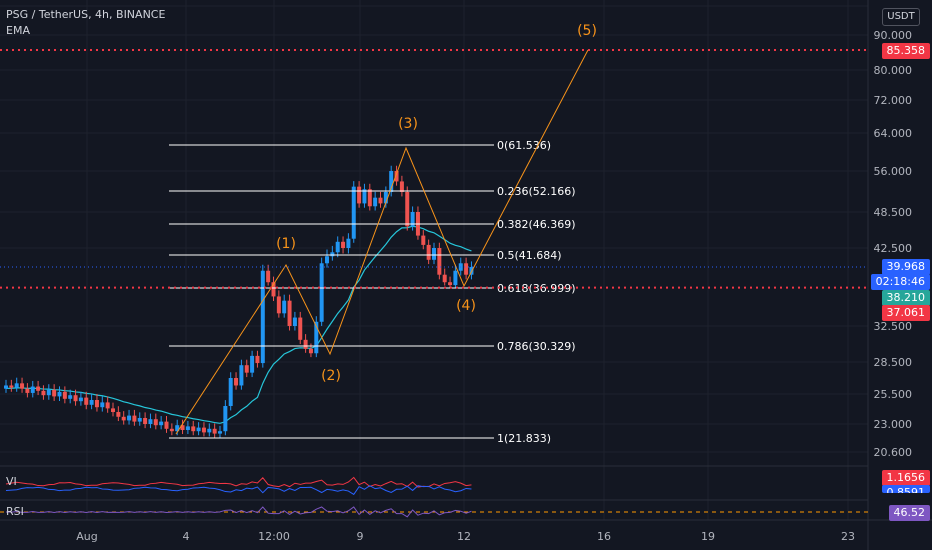  I want to click on vi-indicator-label: VI, so click(11, 481).